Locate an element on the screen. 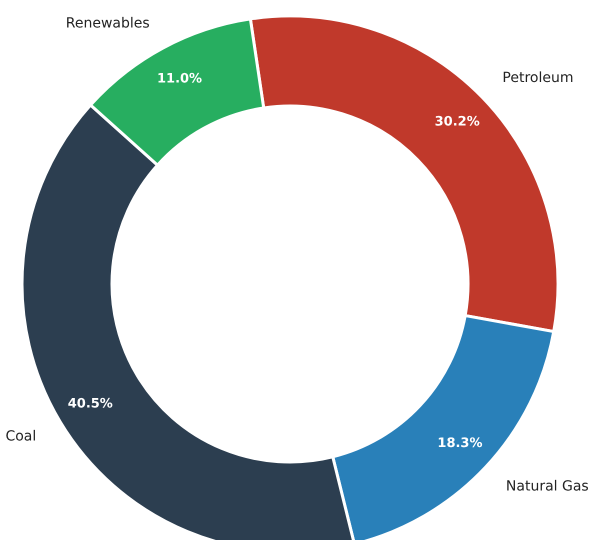  slice-label: Petroleum is located at coordinates (538, 78).